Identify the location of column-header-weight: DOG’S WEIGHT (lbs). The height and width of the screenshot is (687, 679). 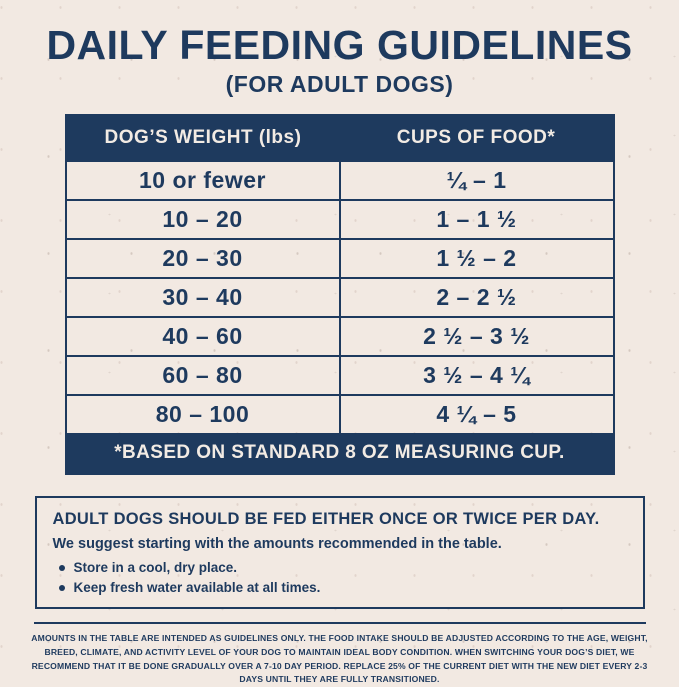
(203, 138).